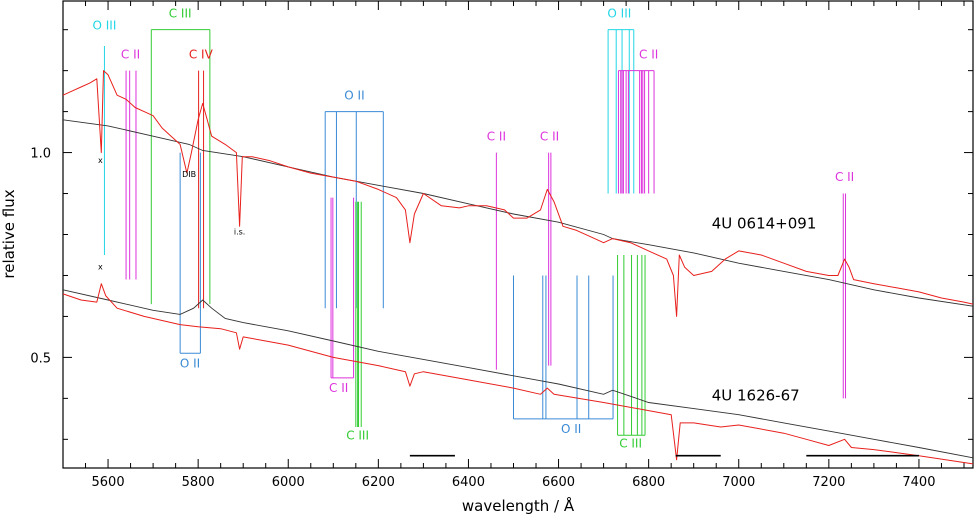 This screenshot has height=517, width=975. What do you see at coordinates (558, 482) in the screenshot?
I see `x-tick-label: 6600` at bounding box center [558, 482].